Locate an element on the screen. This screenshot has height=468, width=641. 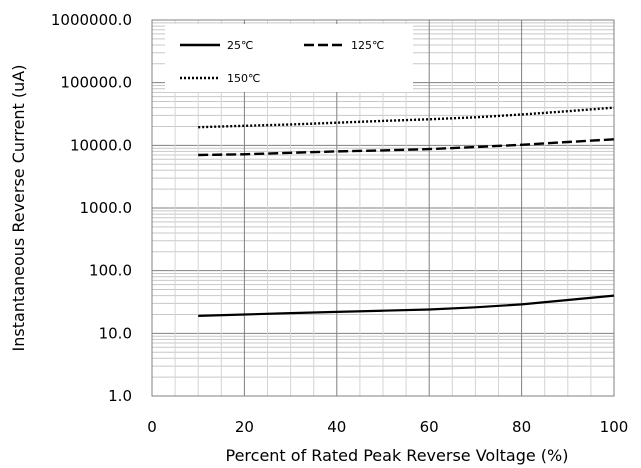
y-tick-label: 1000000.0 is located at coordinates (91, 20).